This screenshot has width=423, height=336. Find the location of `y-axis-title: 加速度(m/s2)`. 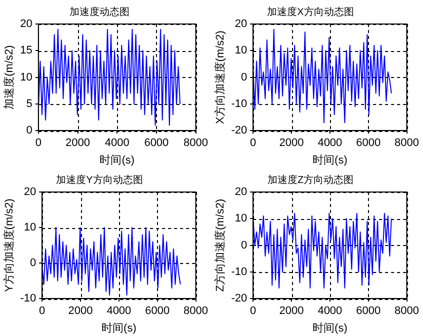

y-axis-title: 加速度(m/s2) is located at coordinates (9, 77).